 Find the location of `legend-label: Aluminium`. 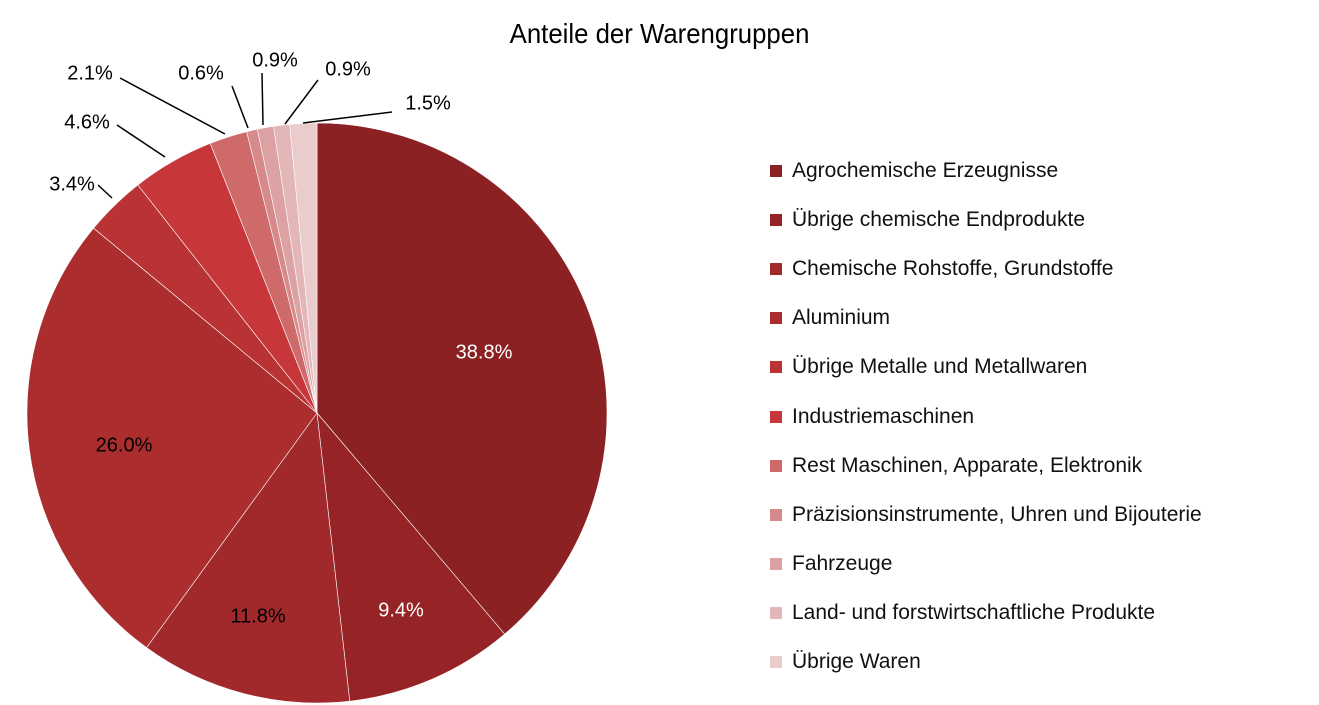

legend-label: Aluminium is located at coordinates (841, 318).